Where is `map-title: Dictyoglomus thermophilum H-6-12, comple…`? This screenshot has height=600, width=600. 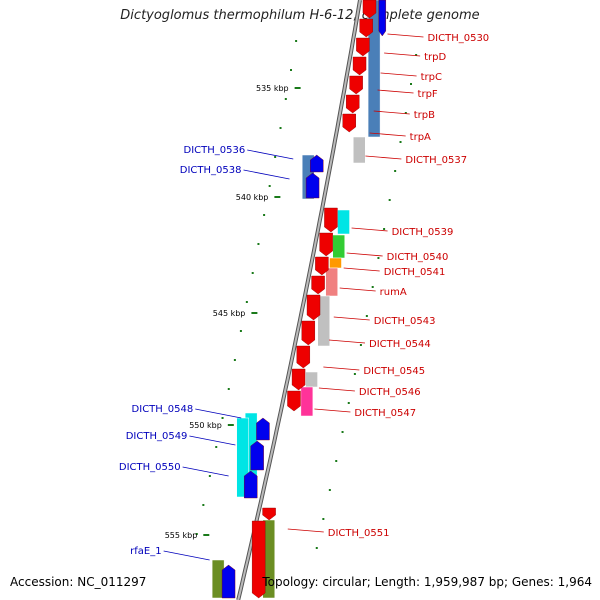 map-title: Dictyoglomus thermophilum H-6-12, comple… is located at coordinates (300, 15).